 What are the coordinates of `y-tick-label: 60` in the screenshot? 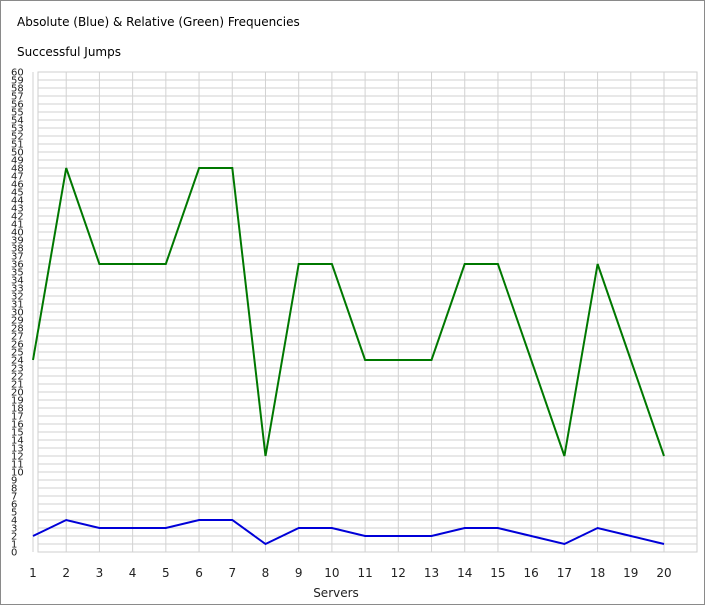 It's located at (17, 73).